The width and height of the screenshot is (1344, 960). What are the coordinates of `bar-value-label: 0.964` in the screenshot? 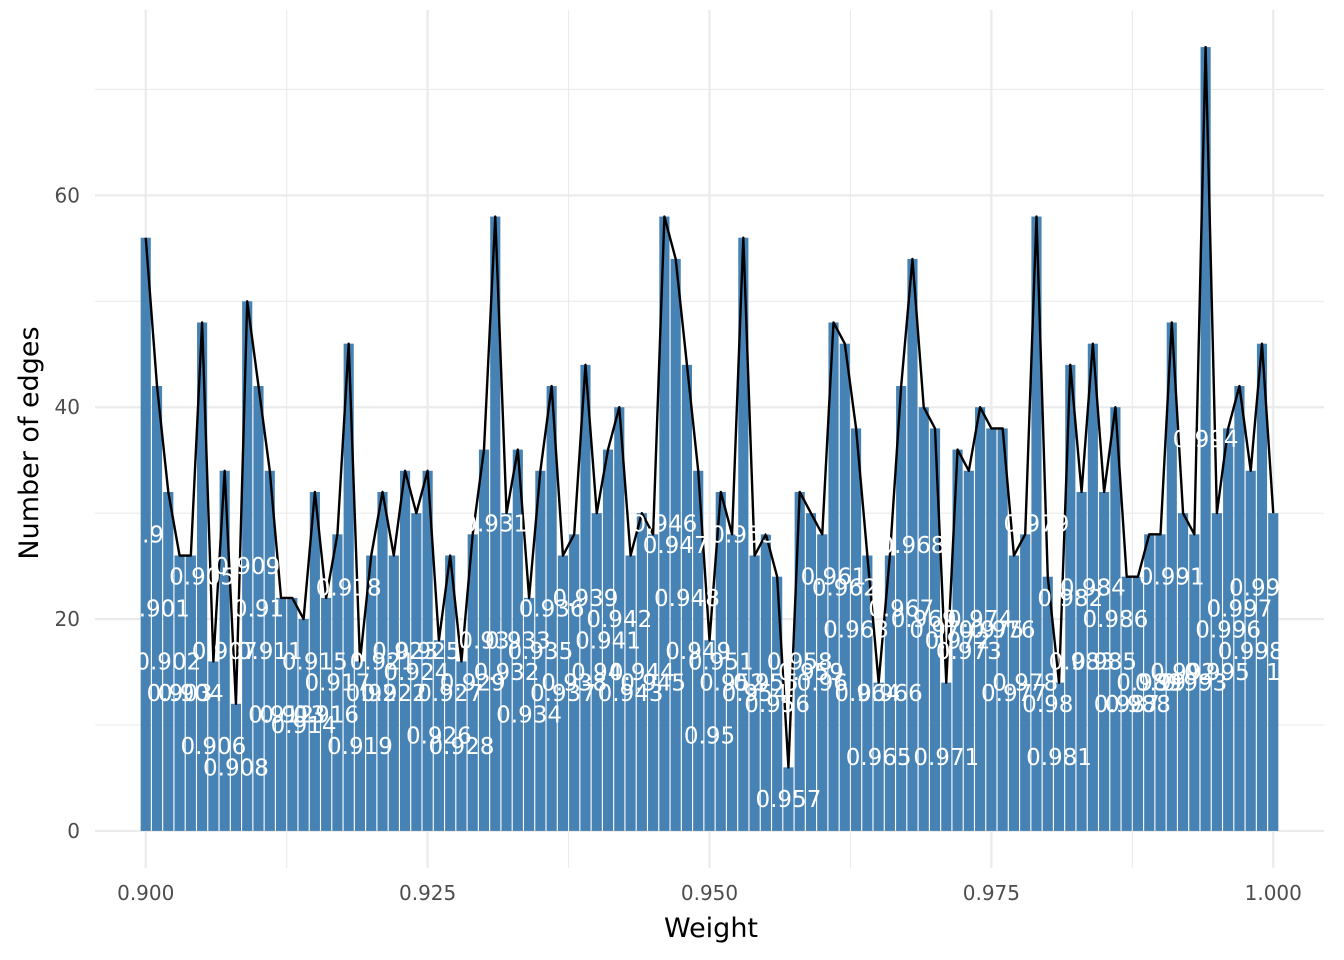 It's located at (867, 694).